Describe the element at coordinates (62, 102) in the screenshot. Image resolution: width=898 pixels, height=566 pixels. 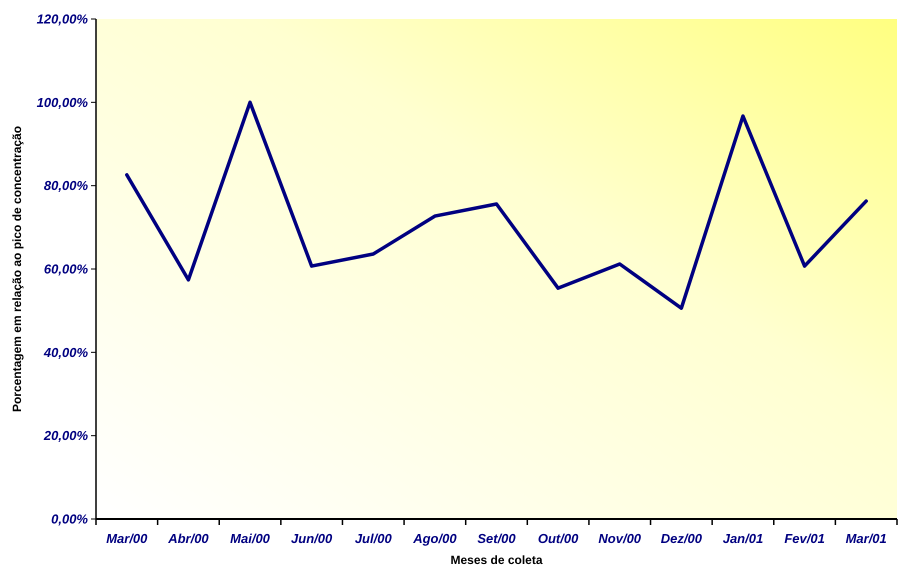
I see `y-tick-label: 100,00%` at that location.